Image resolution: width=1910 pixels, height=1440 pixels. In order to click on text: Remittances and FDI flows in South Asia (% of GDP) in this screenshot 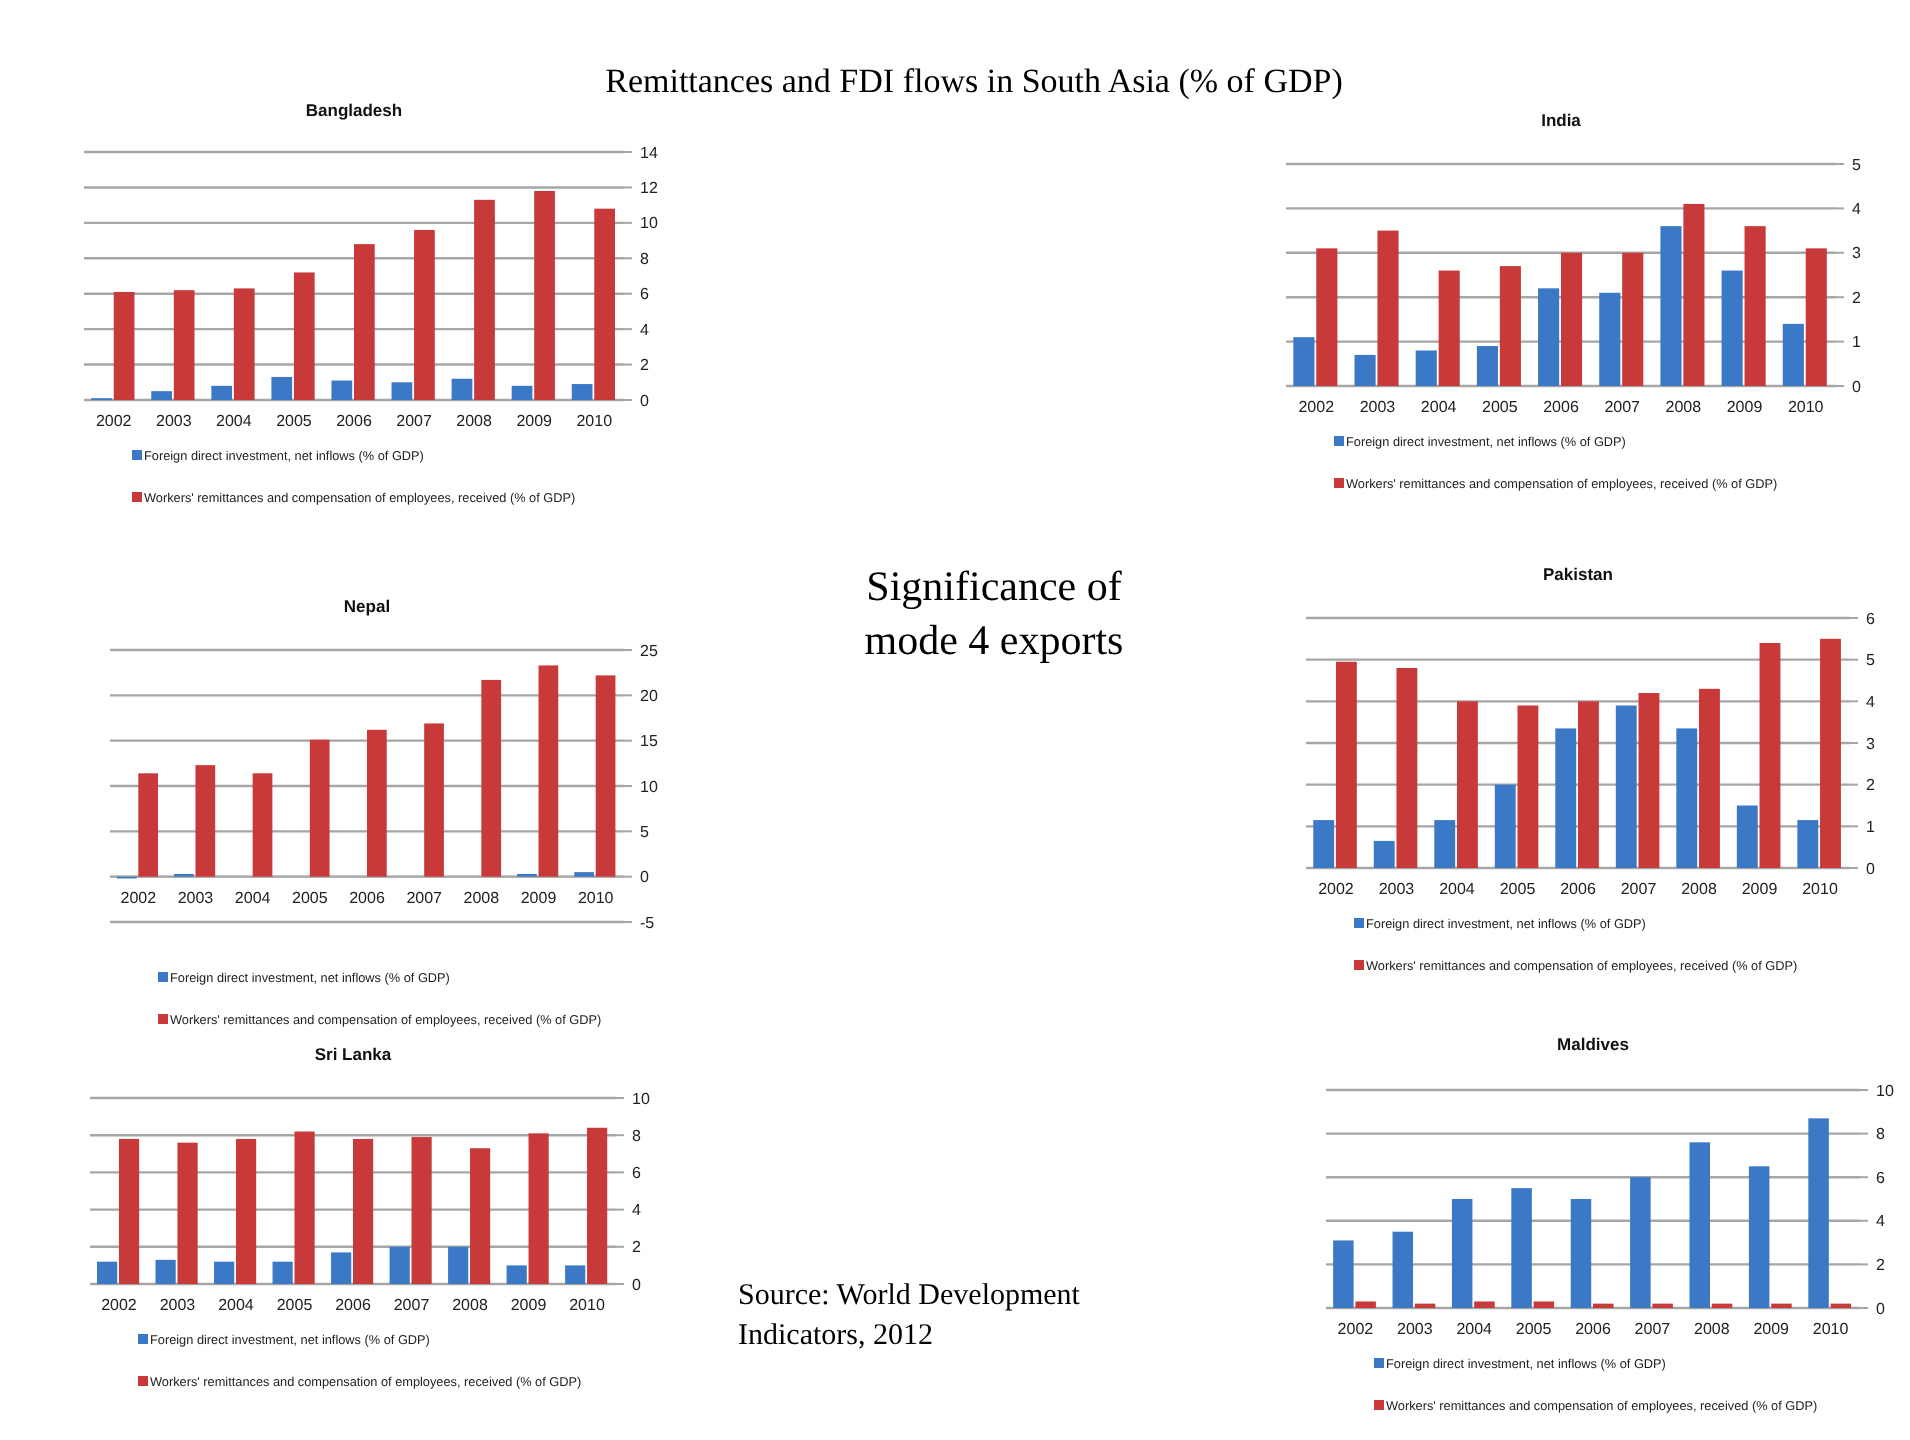, I will do `click(974, 81)`.